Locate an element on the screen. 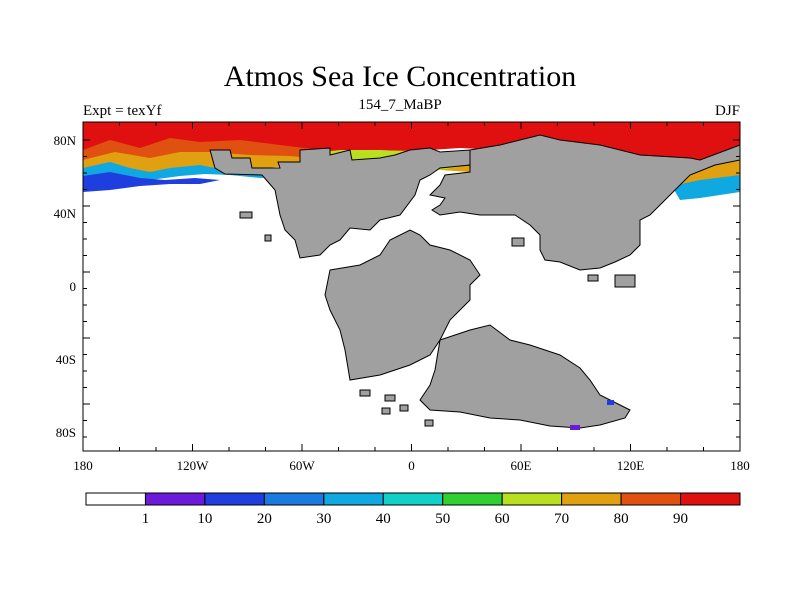 The height and width of the screenshot is (600, 800). eurasia is located at coordinates (584, 202).